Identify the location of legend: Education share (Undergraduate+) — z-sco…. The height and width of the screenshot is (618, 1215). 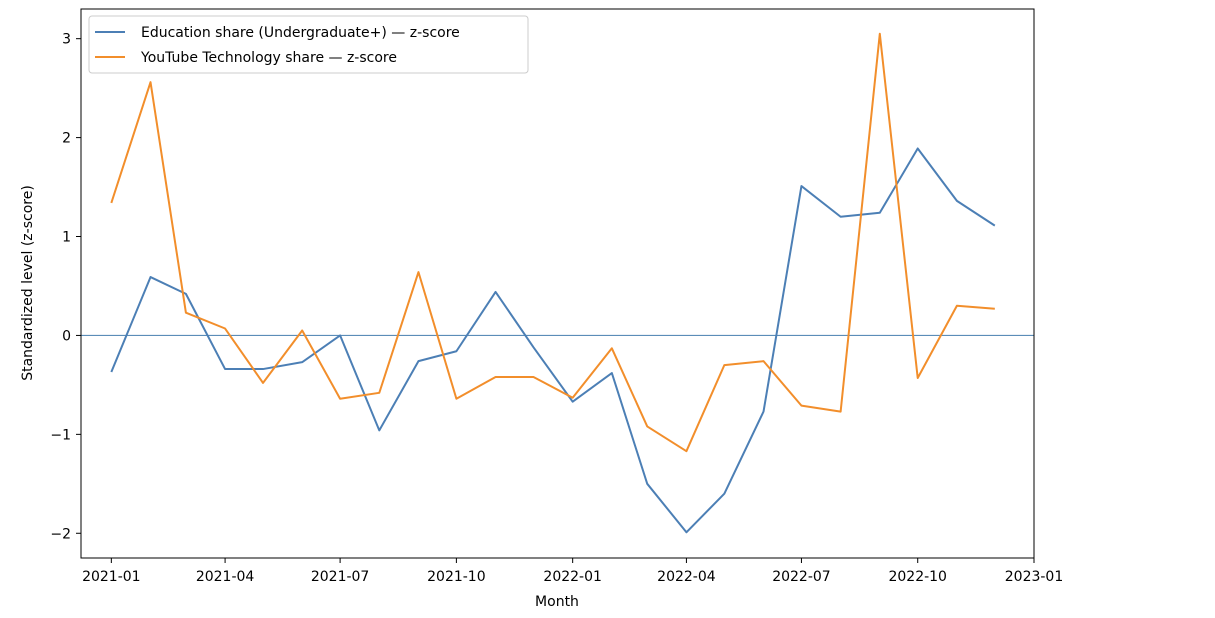
(308, 44).